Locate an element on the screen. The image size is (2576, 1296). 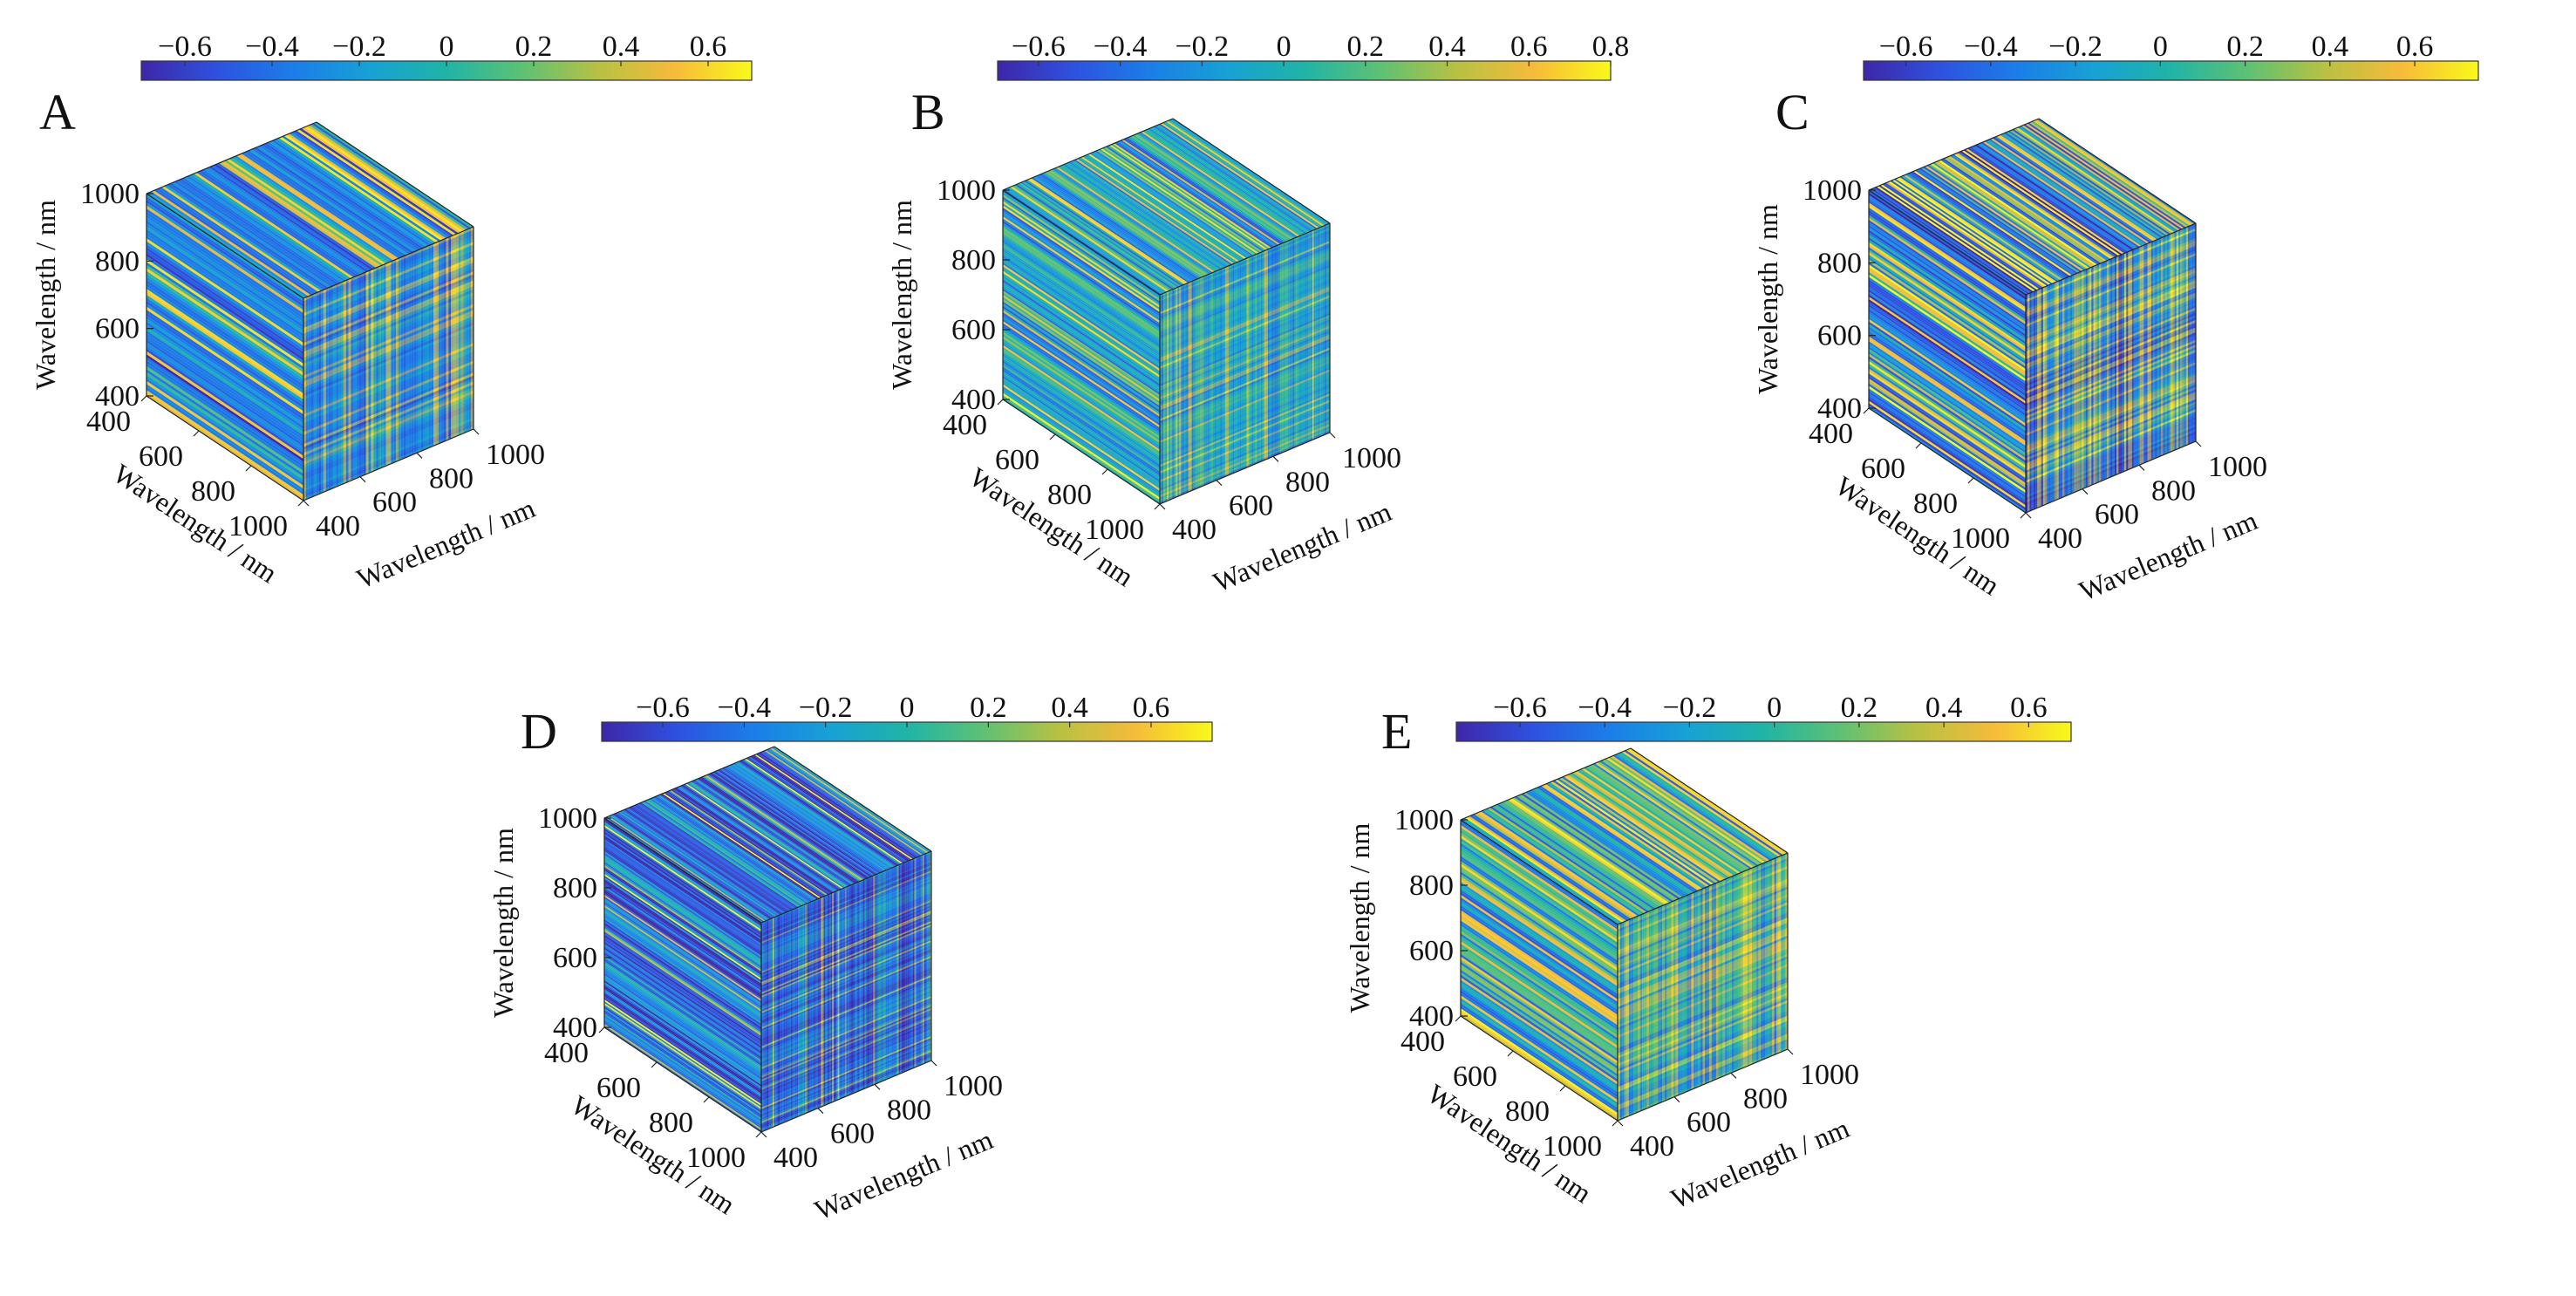
left-face is located at coordinates (1948, 351).